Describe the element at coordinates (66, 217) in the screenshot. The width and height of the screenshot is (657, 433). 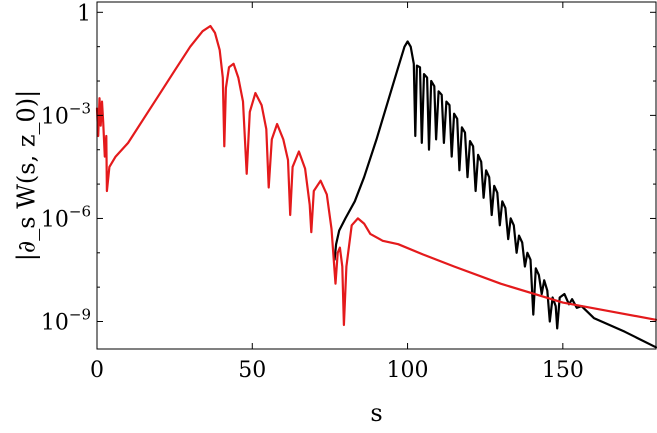
I see `y-tick-label: 10⁻⁶` at that location.